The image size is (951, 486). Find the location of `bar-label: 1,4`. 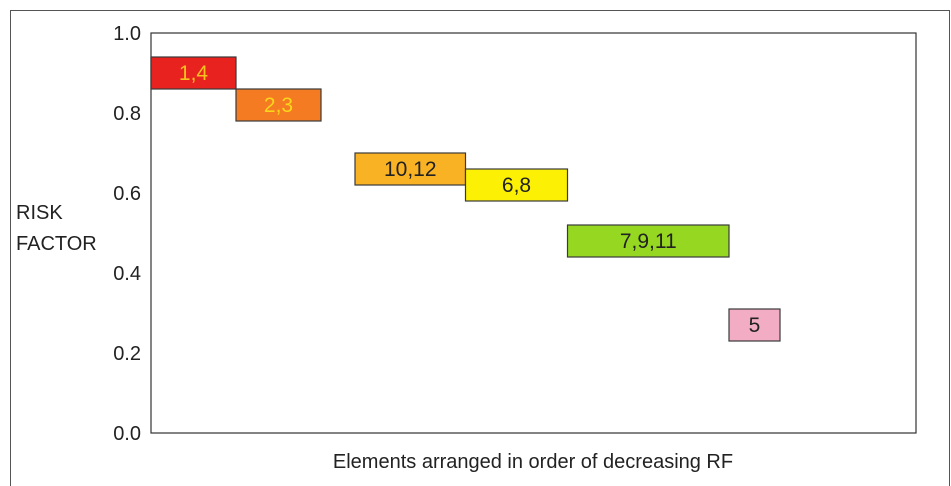

bar-label: 1,4 is located at coordinates (194, 73).